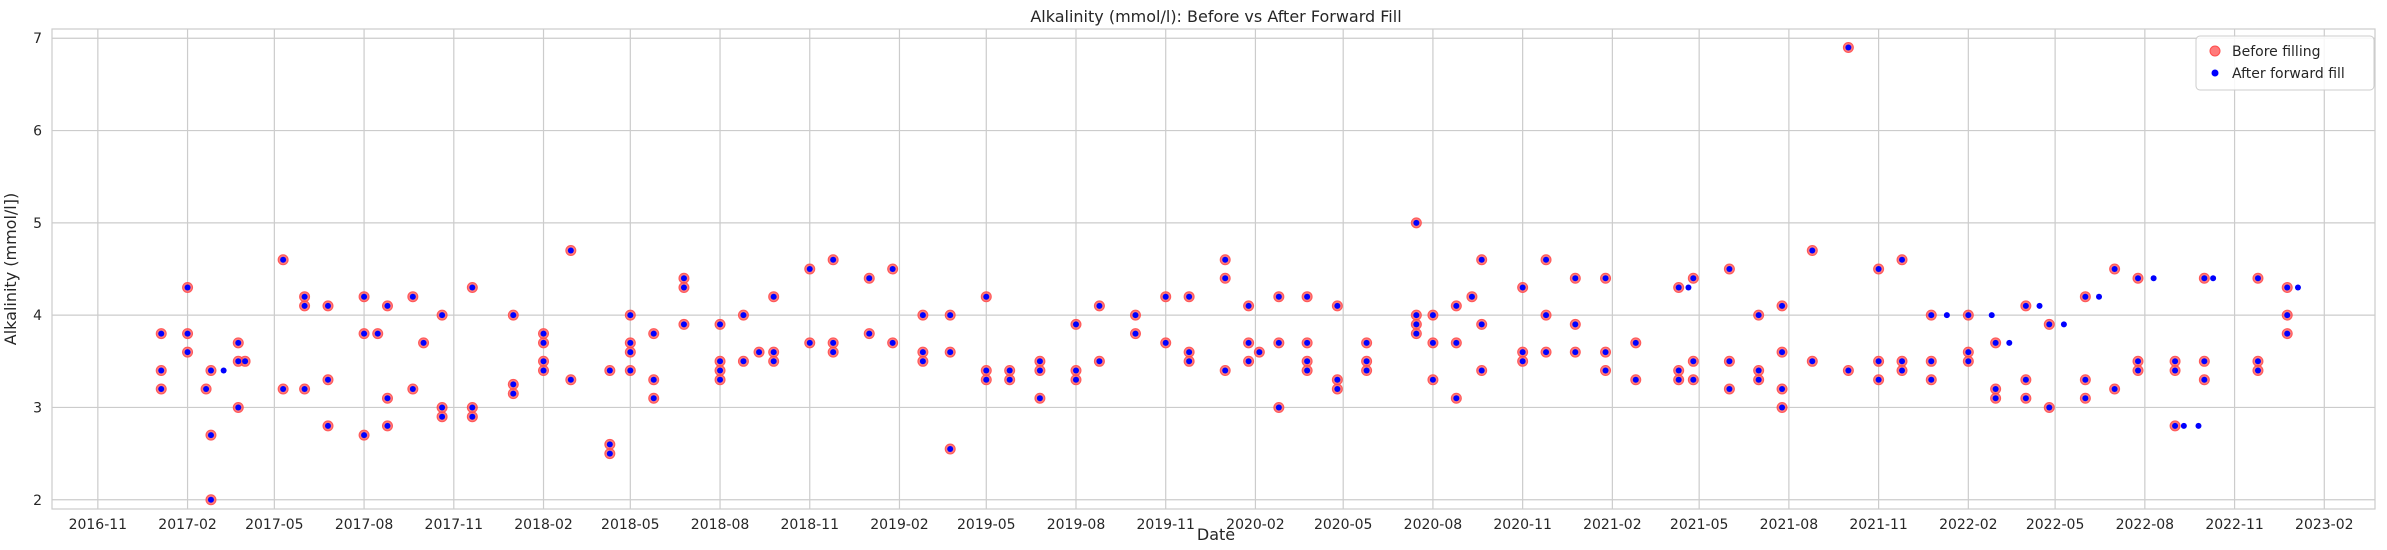 Image resolution: width=2387 pixels, height=550 pixels. I want to click on x-tick-label: 2019-02, so click(899, 525).